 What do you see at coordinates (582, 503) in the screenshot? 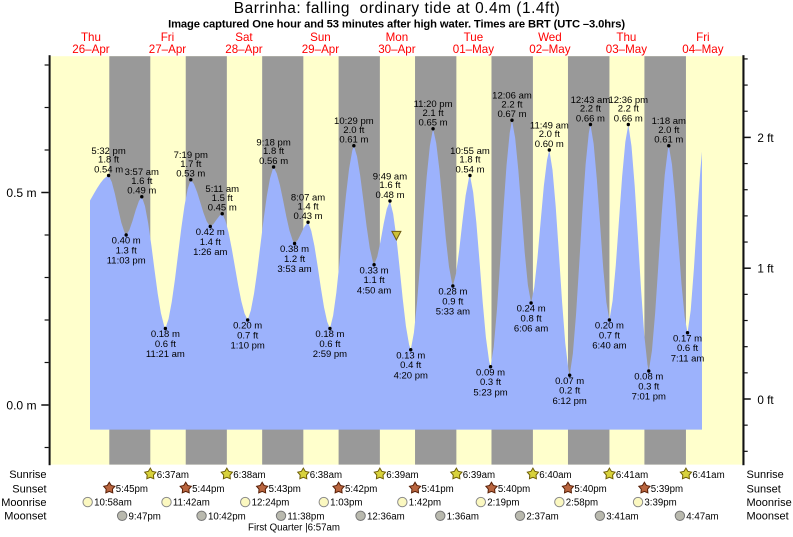
I see `svg-text: 2:58pm` at bounding box center [582, 503].